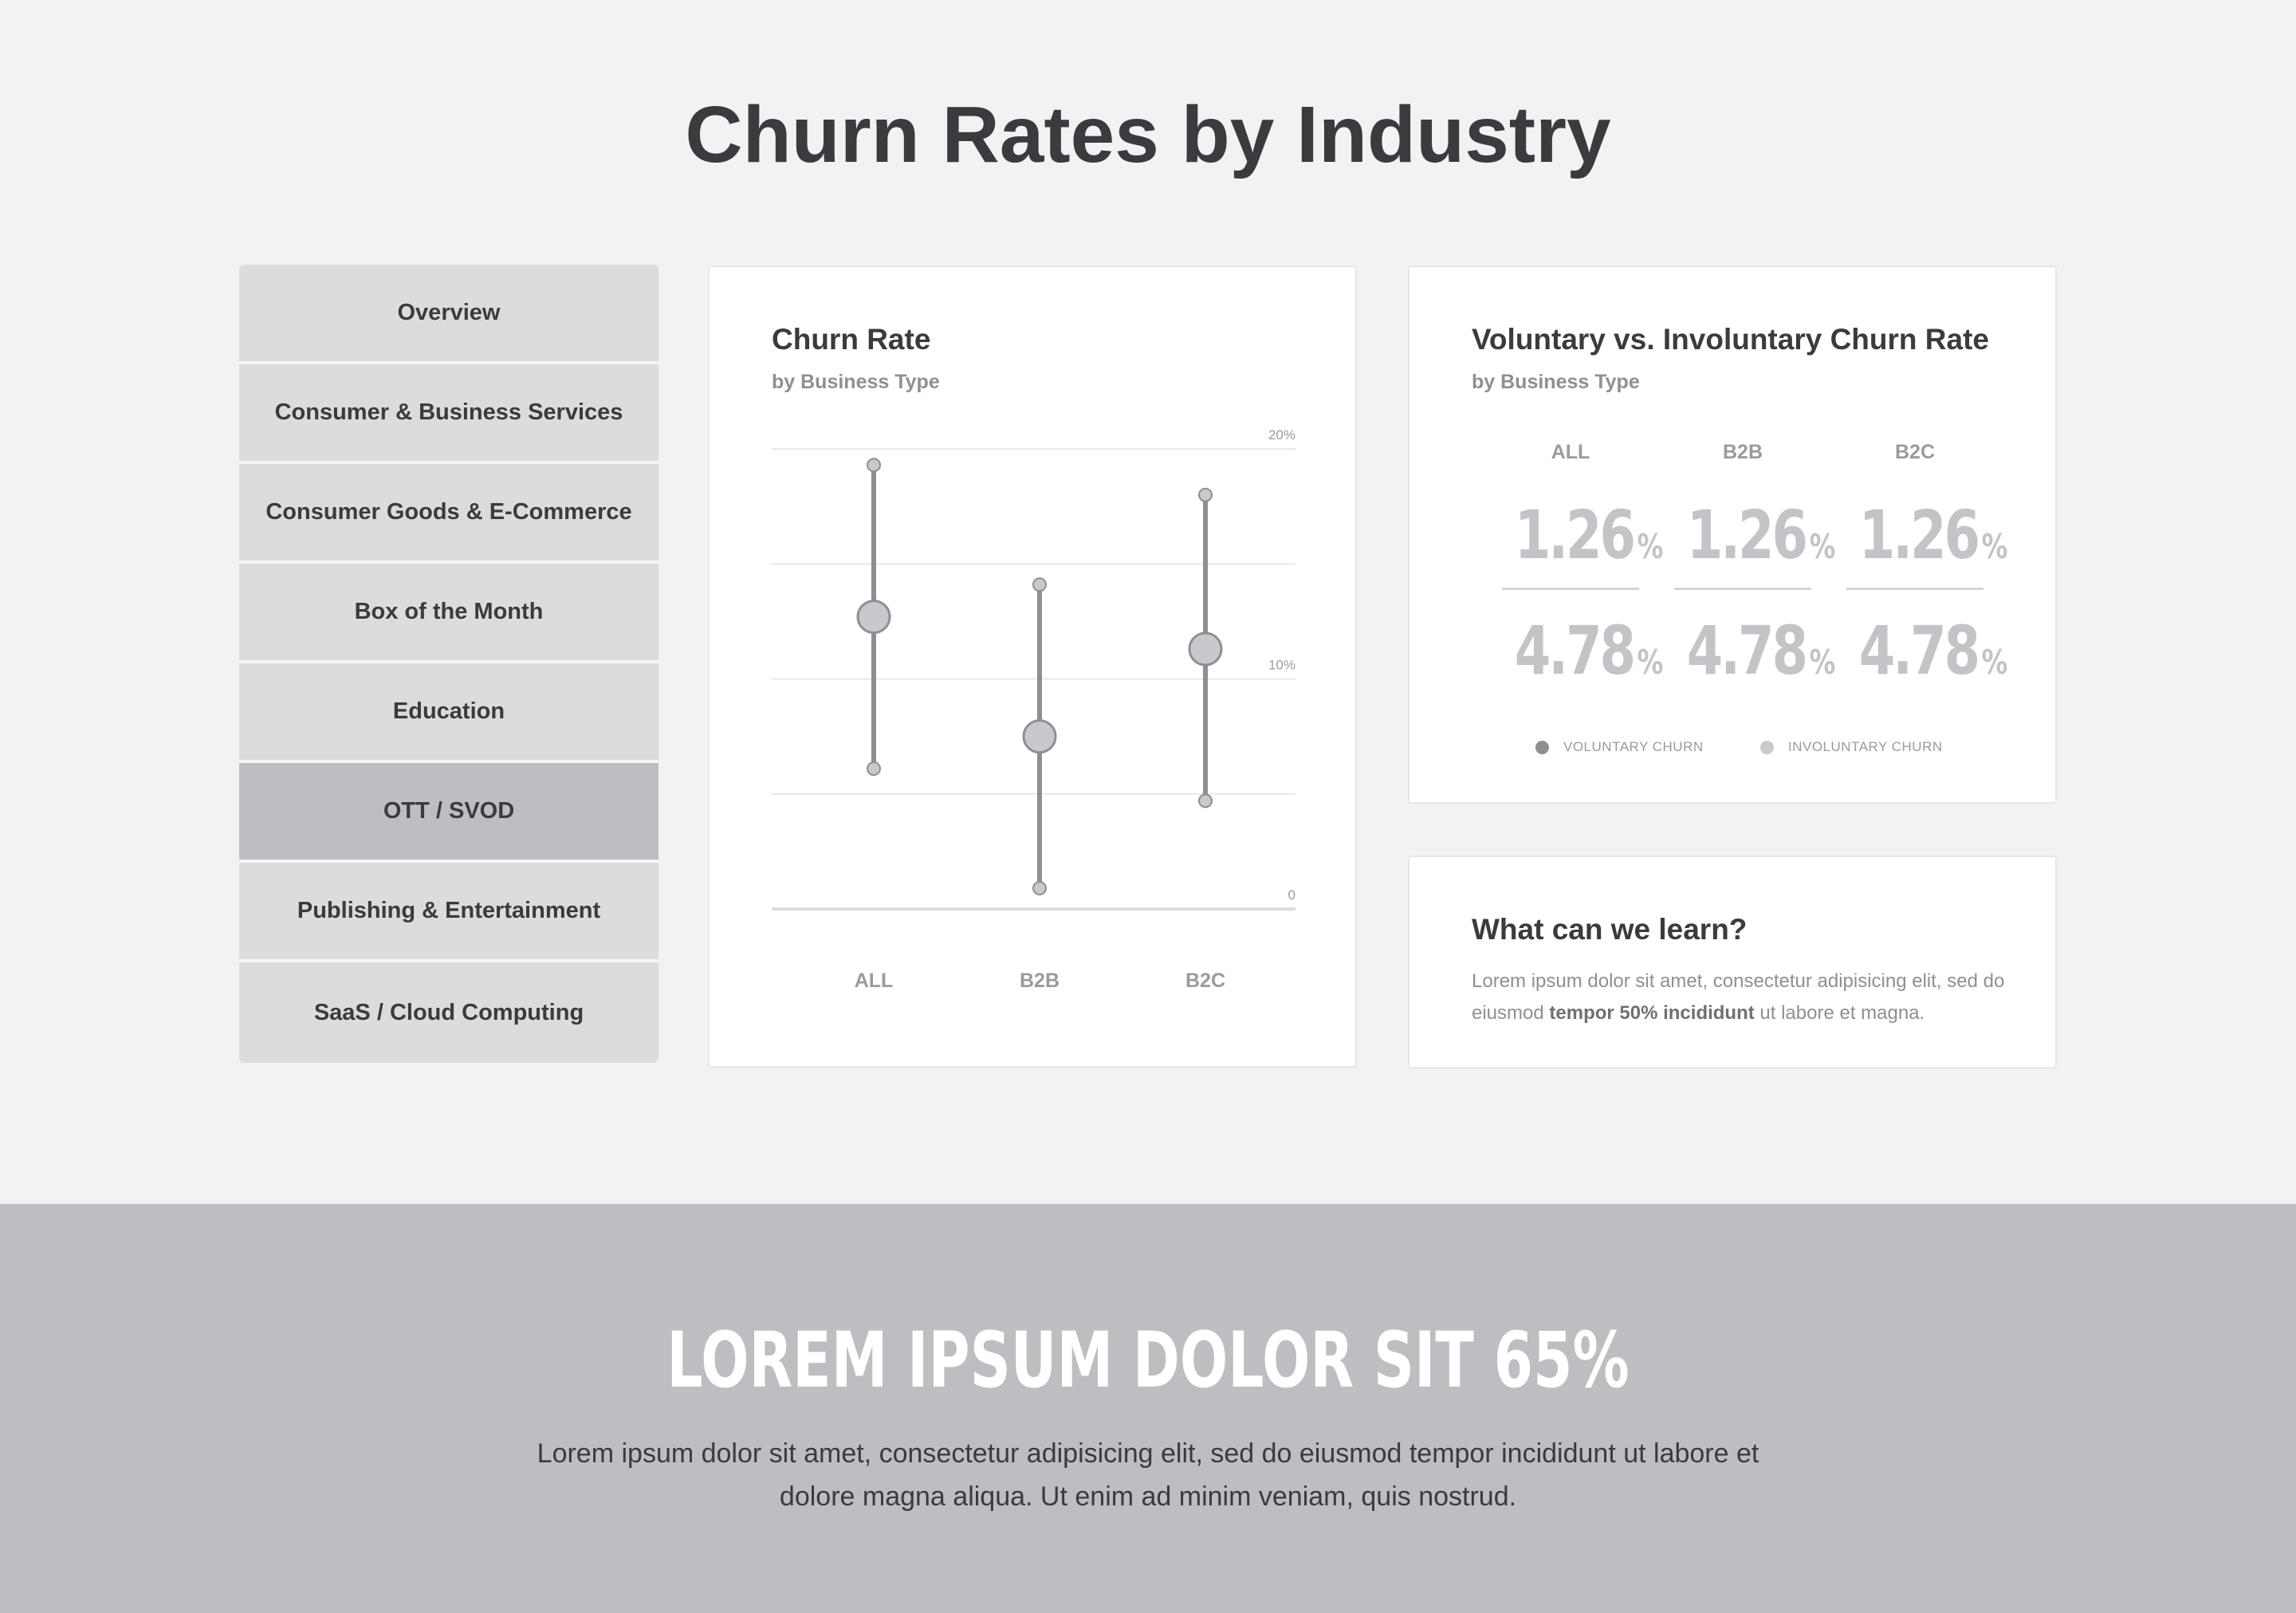  Describe the element at coordinates (851, 339) in the screenshot. I see `churn-card-title: Churn Rate` at that location.